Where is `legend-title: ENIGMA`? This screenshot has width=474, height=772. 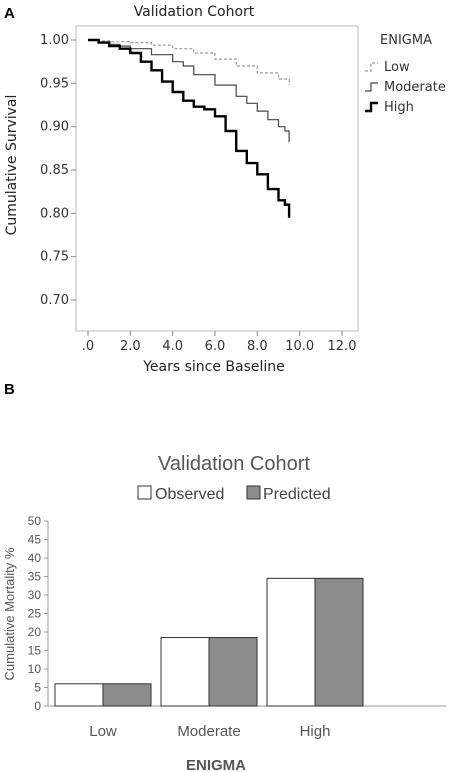
legend-title: ENIGMA is located at coordinates (406, 40).